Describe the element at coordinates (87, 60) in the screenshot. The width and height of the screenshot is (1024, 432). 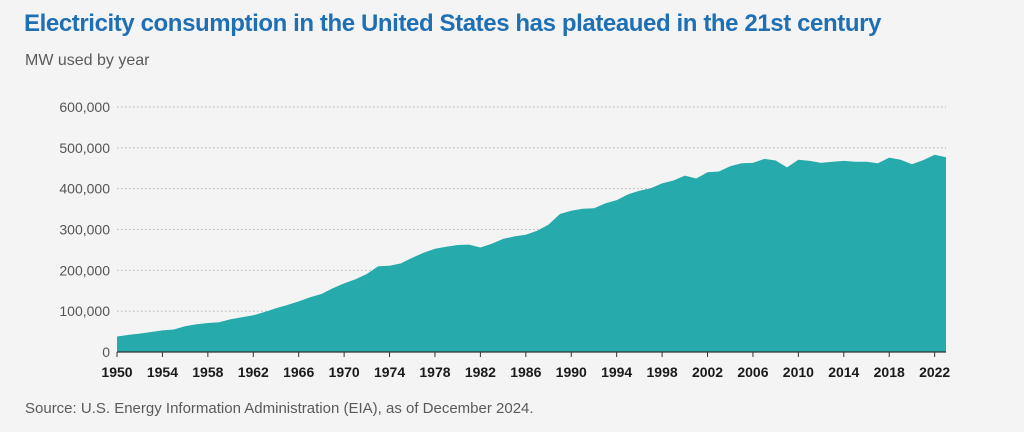
I see `chart-subtitle: MW used by year` at that location.